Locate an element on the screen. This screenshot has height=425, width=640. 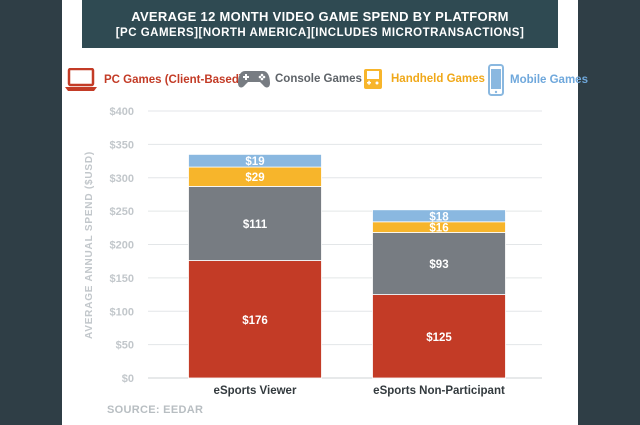
y-tick-label: $0 is located at coordinates (128, 379).